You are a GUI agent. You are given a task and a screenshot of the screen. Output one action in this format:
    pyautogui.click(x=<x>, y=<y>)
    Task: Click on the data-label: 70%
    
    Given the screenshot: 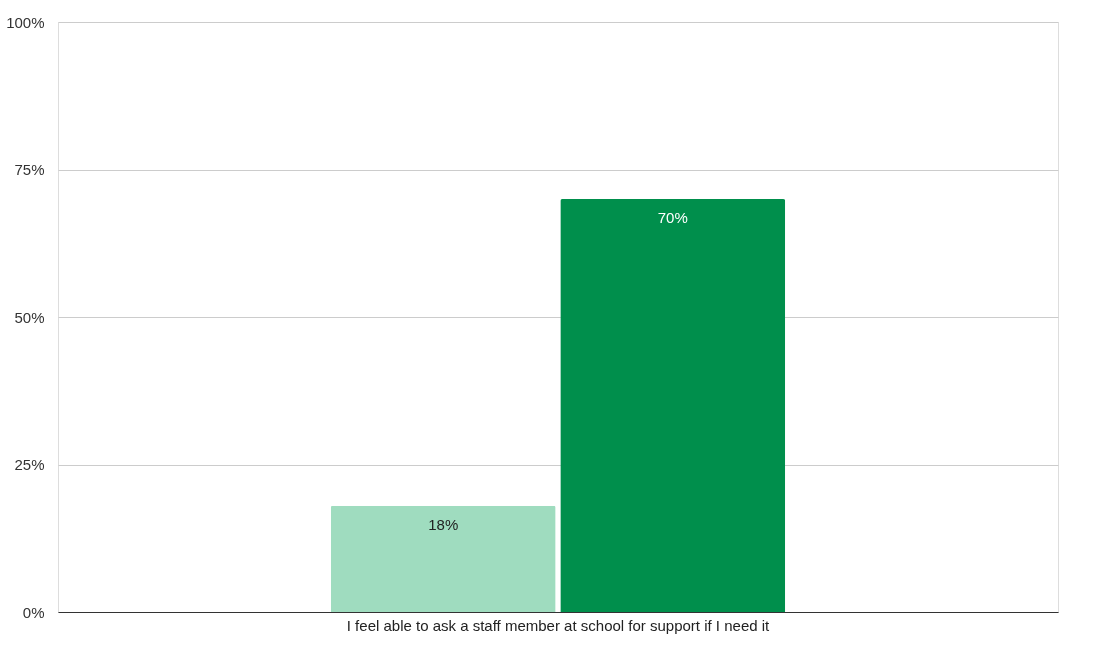 What is the action you would take?
    pyautogui.click(x=672, y=217)
    